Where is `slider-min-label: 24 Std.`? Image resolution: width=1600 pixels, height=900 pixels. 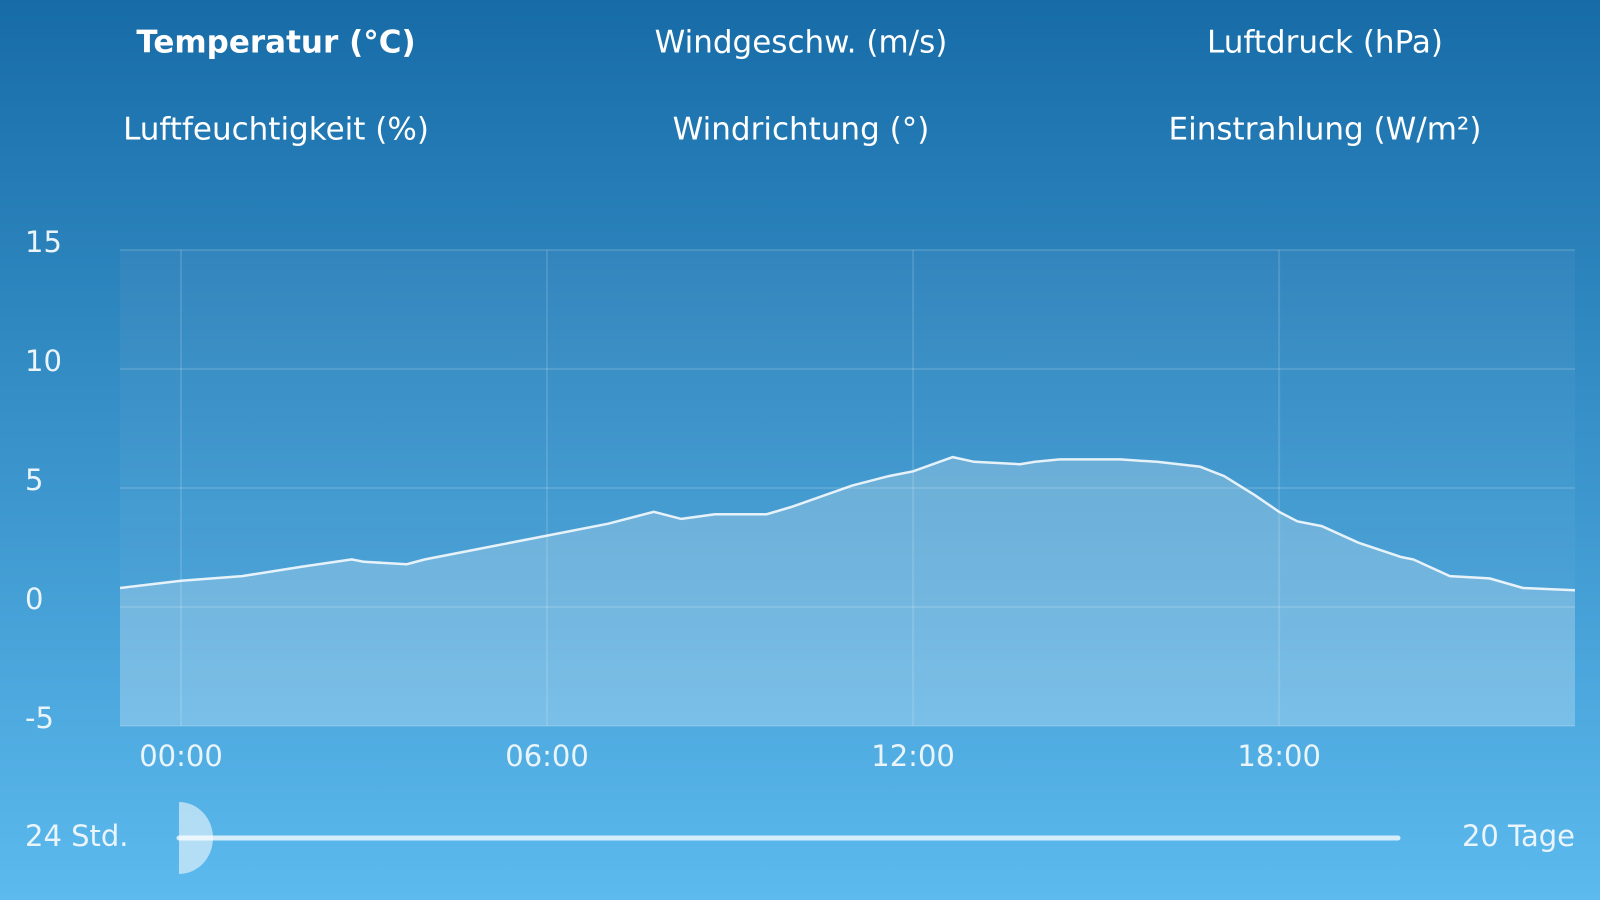
slider-min-label: 24 Std. is located at coordinates (77, 836).